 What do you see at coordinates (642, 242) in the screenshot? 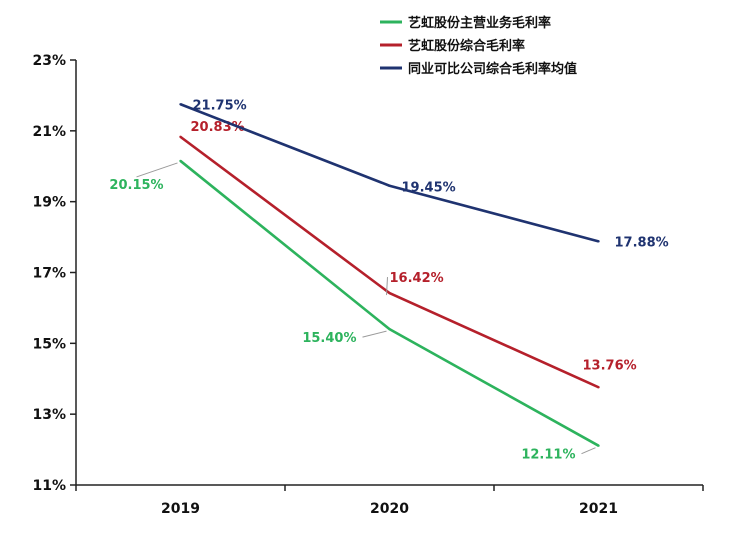
I see `data-label: 17.88%` at bounding box center [642, 242].